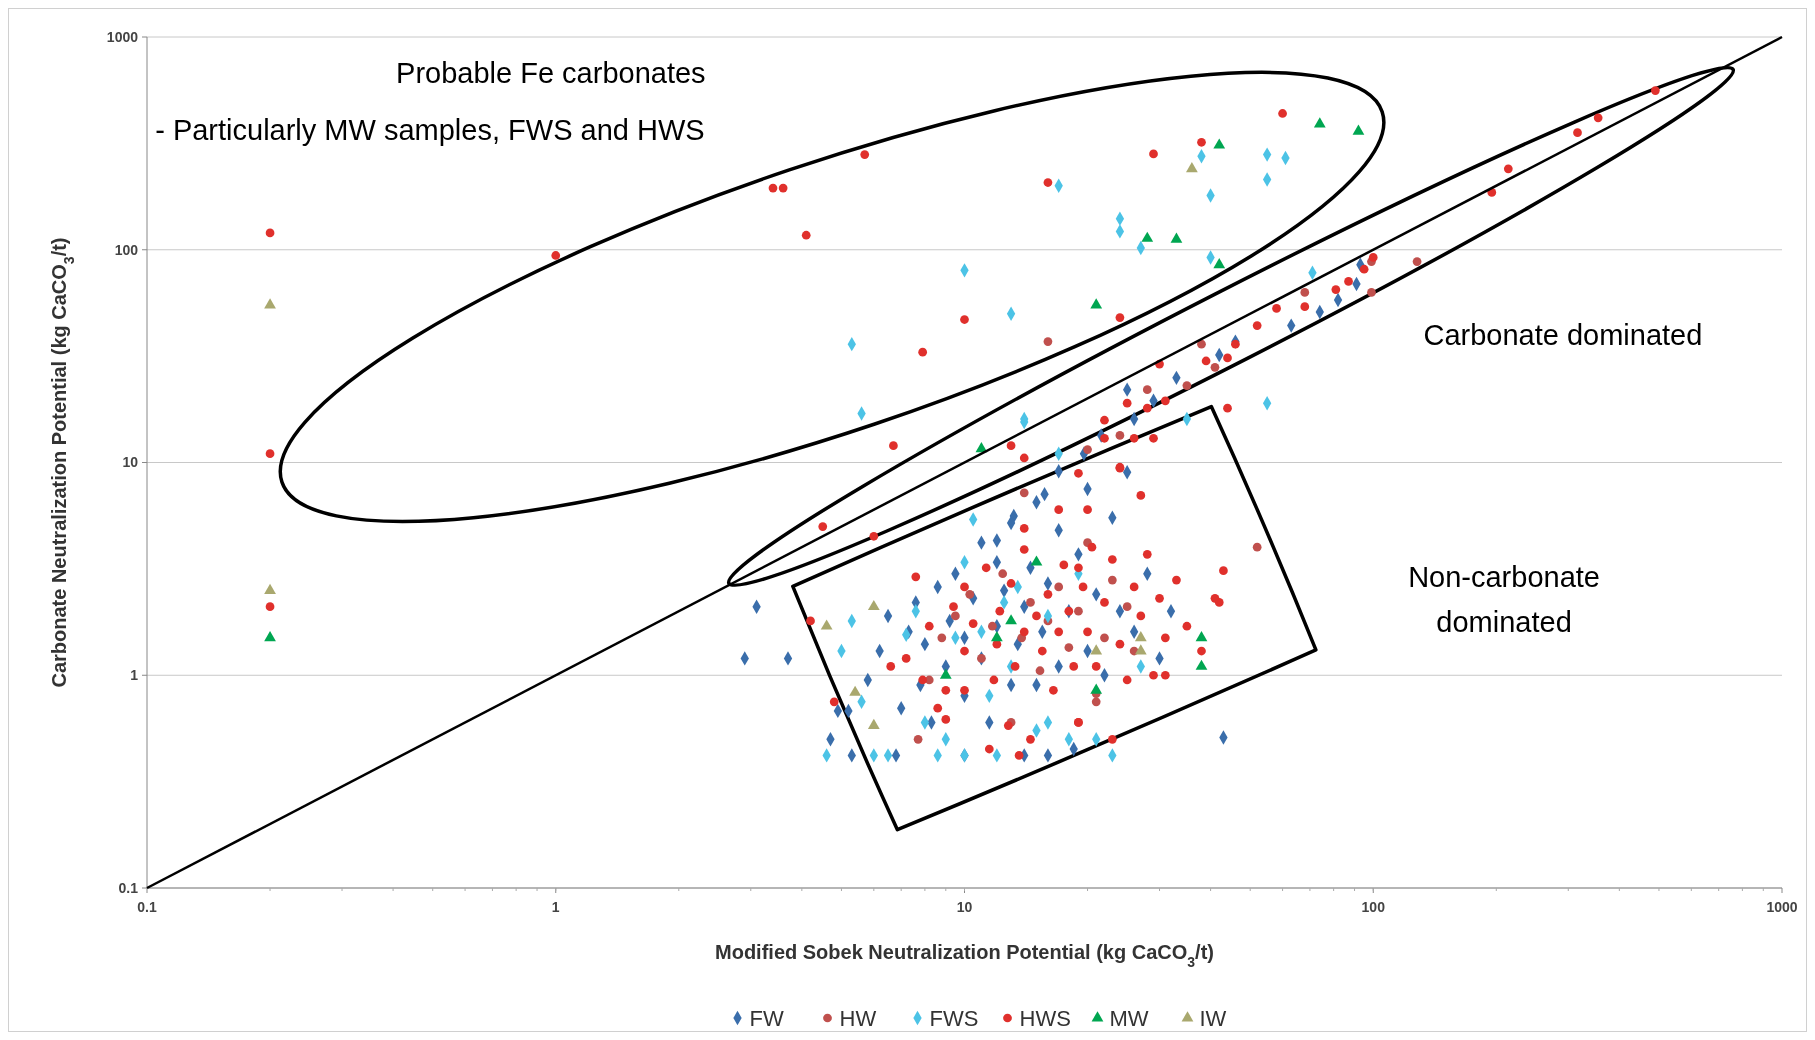 This screenshot has width=1815, height=1040. Describe the element at coordinates (430, 130) in the screenshot. I see `annotation: - Particularly MW samples, FWS and HWS` at that location.